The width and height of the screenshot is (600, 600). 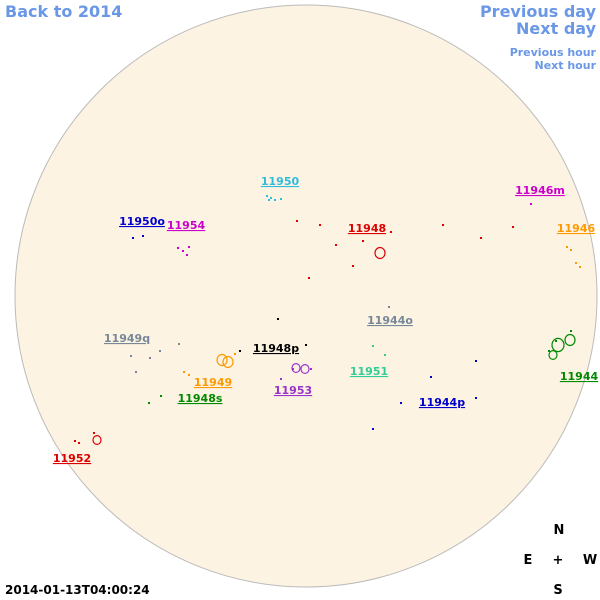 What do you see at coordinates (540, 190) in the screenshot?
I see `region-label: 11946m` at bounding box center [540, 190].